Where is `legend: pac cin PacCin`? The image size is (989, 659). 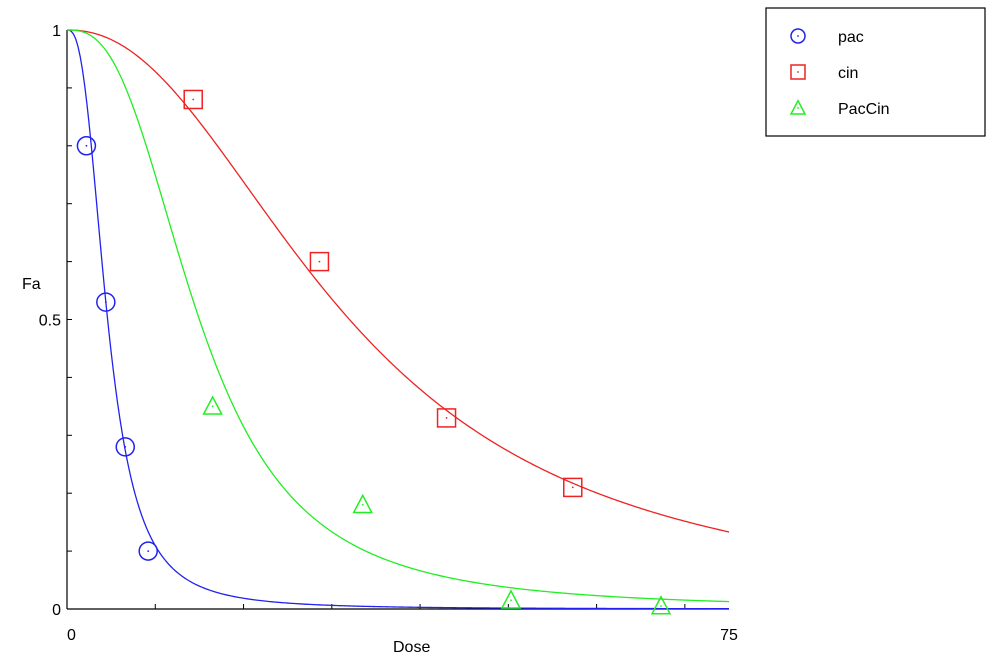 legend: pac cin PacCin is located at coordinates (875, 72).